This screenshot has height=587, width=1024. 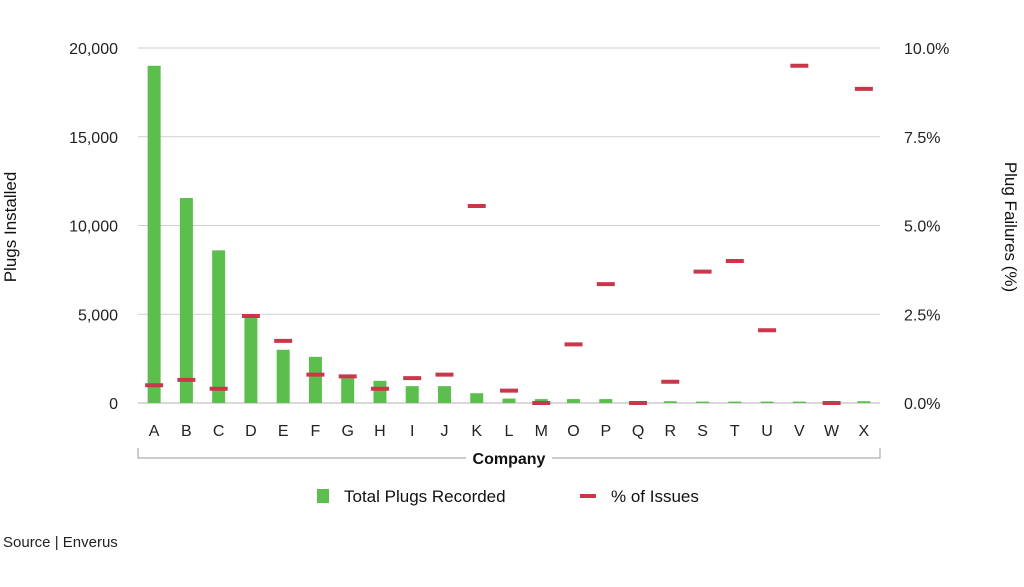 What do you see at coordinates (922, 315) in the screenshot?
I see `y2-tick-label: 2.5%` at bounding box center [922, 315].